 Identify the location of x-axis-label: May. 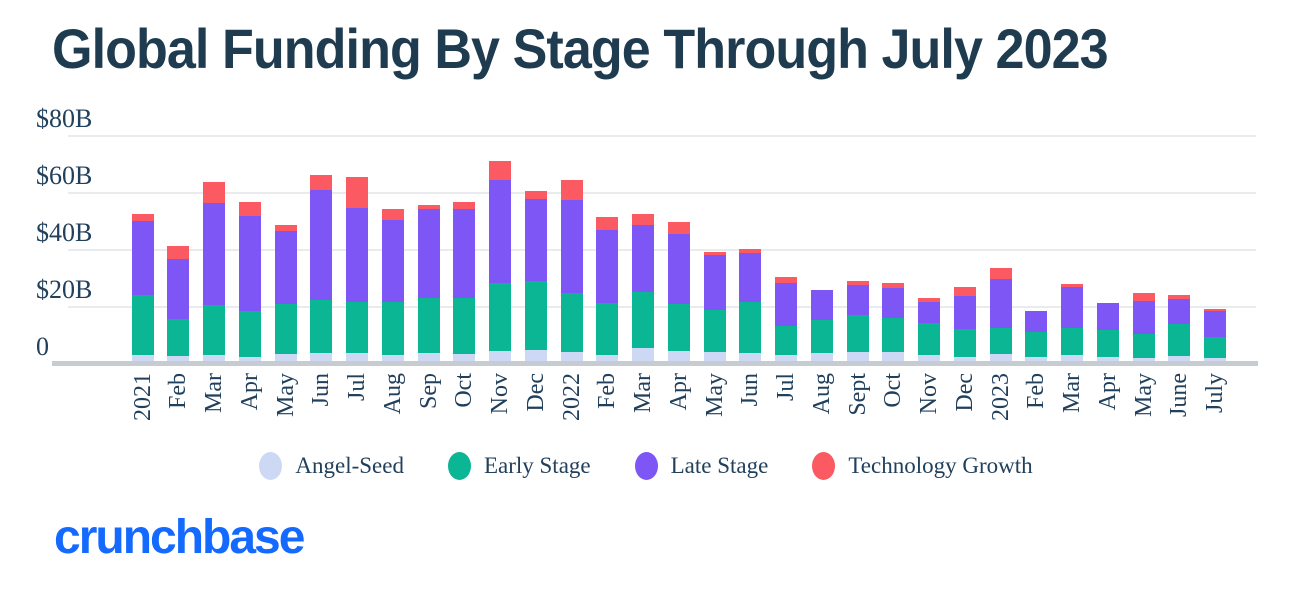
(1143, 395).